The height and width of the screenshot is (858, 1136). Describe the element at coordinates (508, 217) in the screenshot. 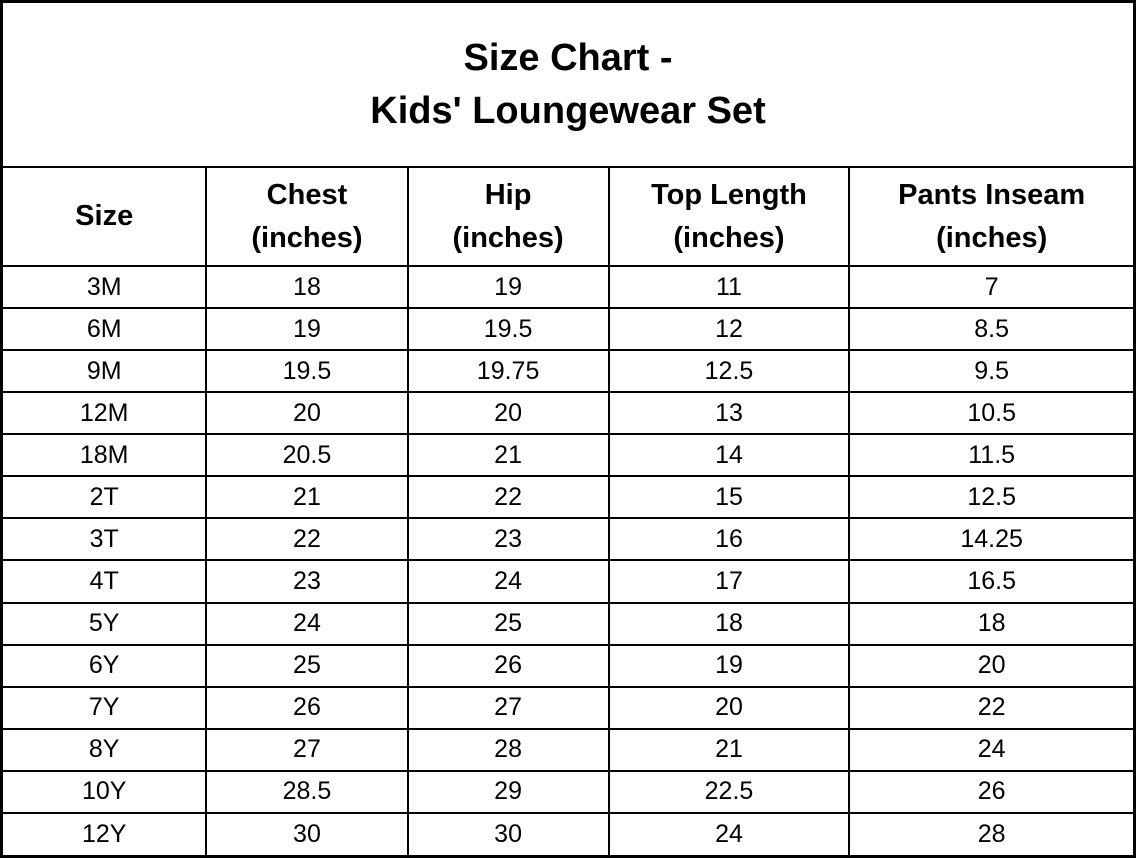

I see `header-hip: Hip (inches)` at that location.